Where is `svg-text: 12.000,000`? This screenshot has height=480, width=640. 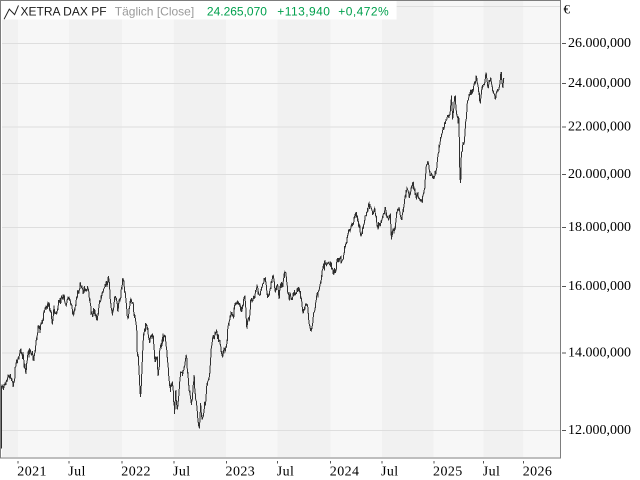
svg-text: 12.000,000 is located at coordinates (599, 430).